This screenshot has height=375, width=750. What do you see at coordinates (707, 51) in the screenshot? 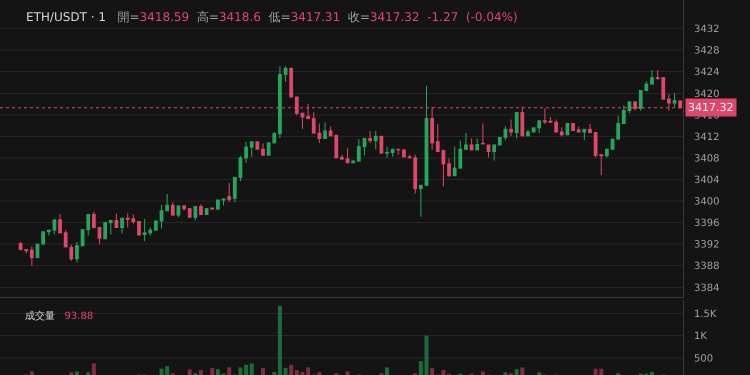
I see `y-tick-label: 3428` at bounding box center [707, 51].